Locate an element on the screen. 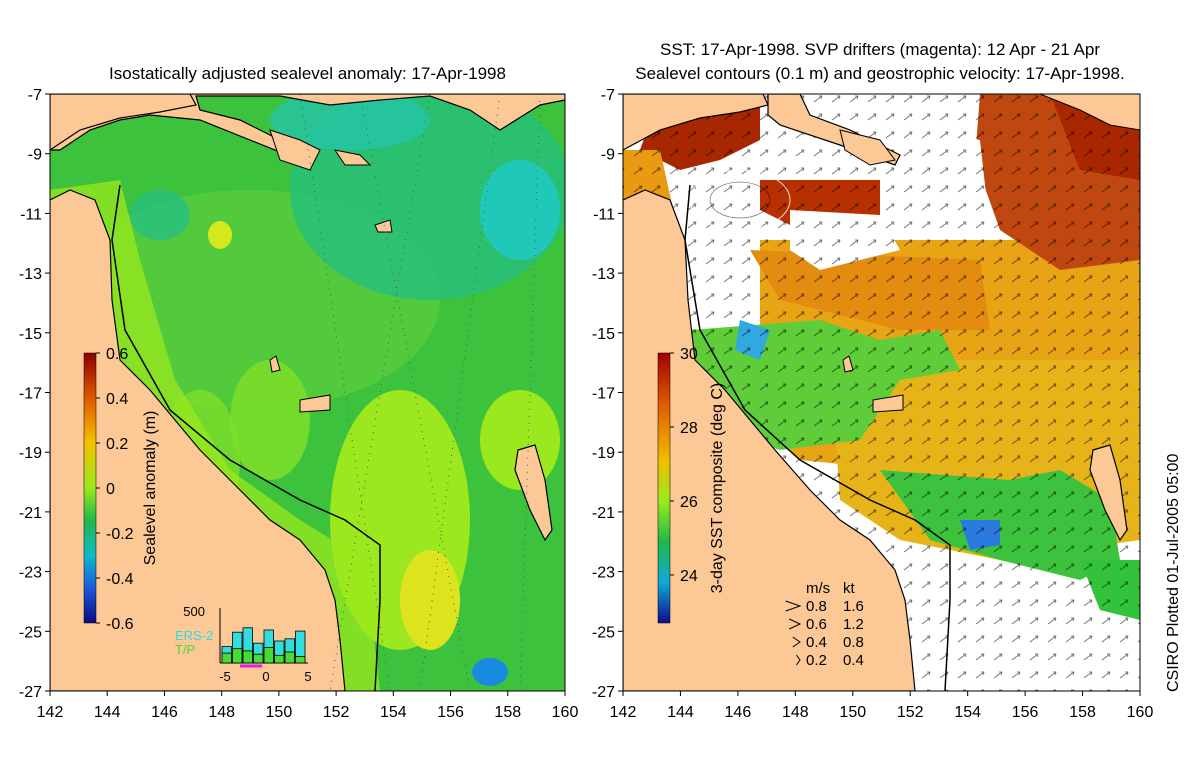 Image resolution: width=1200 pixels, height=780 pixels. left-colorbar-tick: 0.4 is located at coordinates (117, 399).